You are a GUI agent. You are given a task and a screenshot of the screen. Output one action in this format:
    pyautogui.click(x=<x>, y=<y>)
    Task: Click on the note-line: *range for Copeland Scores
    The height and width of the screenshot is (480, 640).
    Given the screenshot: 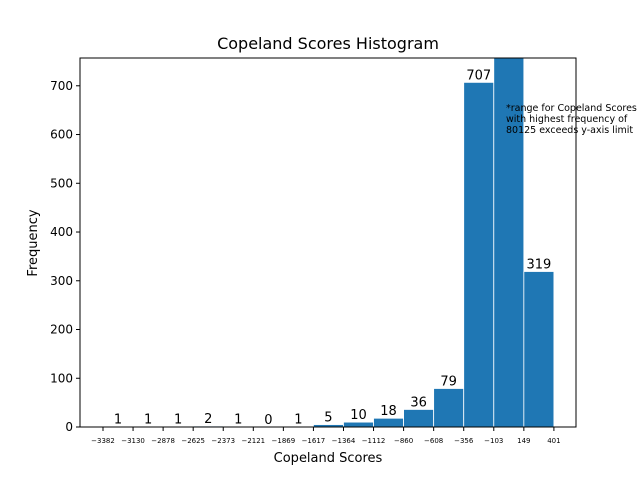 What is the action you would take?
    pyautogui.click(x=571, y=108)
    